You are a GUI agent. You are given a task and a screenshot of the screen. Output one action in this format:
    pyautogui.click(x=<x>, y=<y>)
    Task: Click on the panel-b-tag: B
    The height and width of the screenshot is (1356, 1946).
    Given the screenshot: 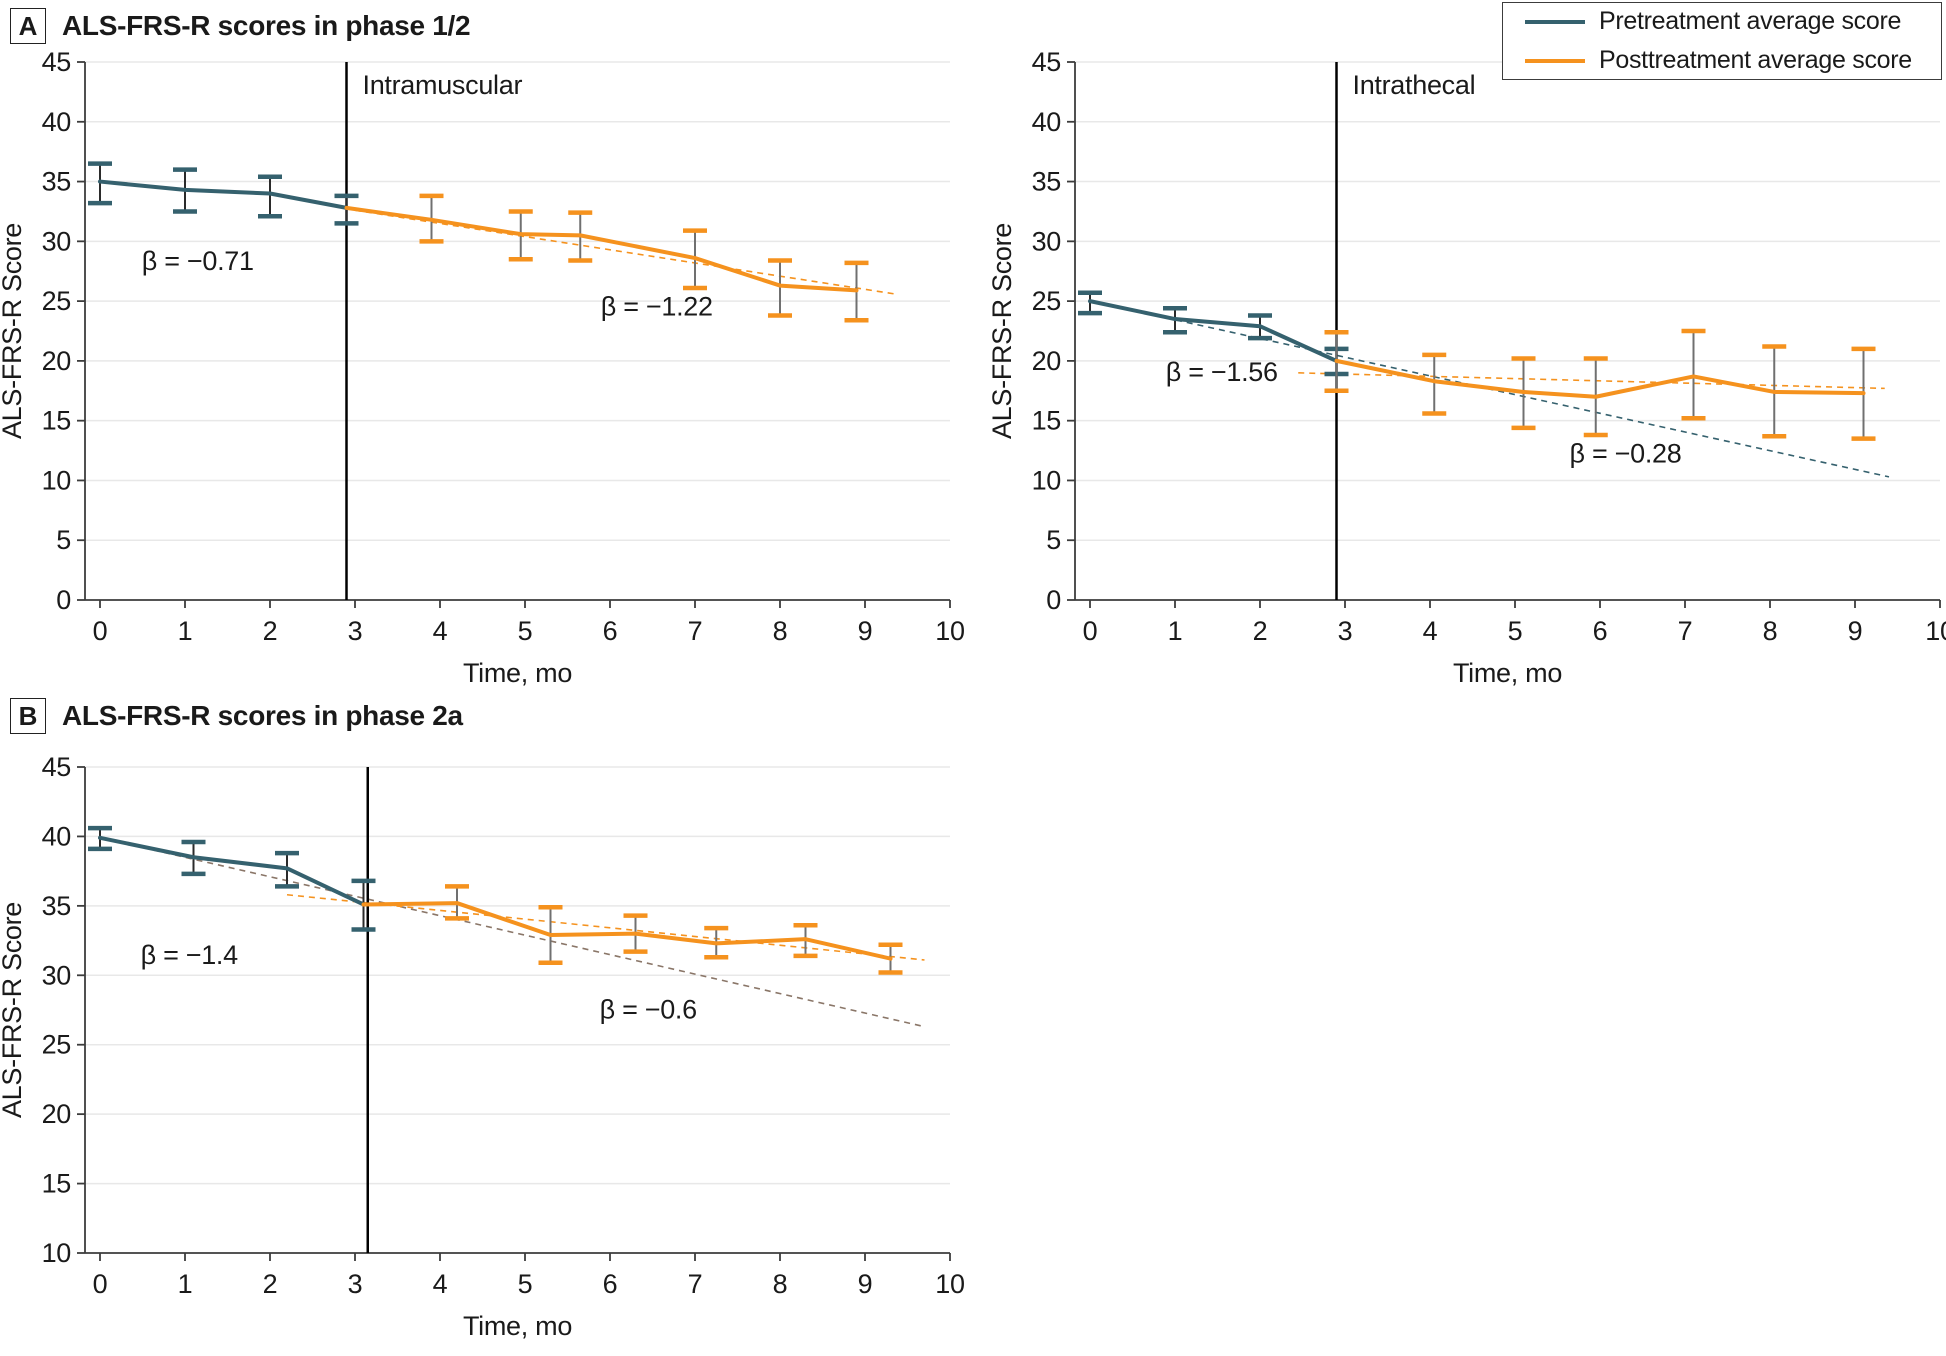 What is the action you would take?
    pyautogui.click(x=28, y=716)
    